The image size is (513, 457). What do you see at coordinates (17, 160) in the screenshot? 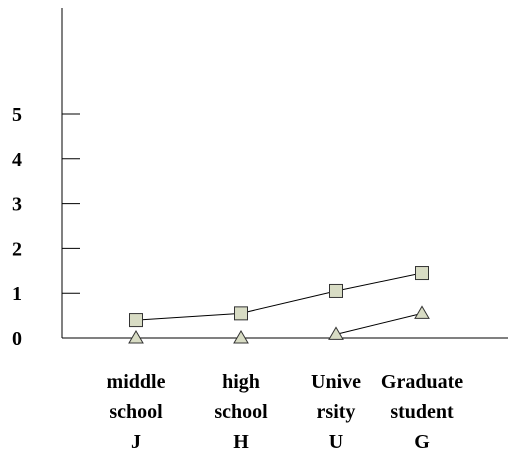
I see `y-tick-label-4: 4` at bounding box center [17, 160].